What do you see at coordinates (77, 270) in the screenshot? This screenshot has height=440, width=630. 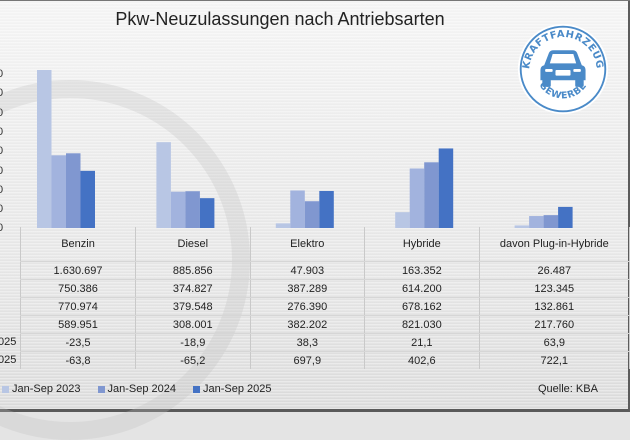 I see `table-cell: 1.630.697` at bounding box center [77, 270].